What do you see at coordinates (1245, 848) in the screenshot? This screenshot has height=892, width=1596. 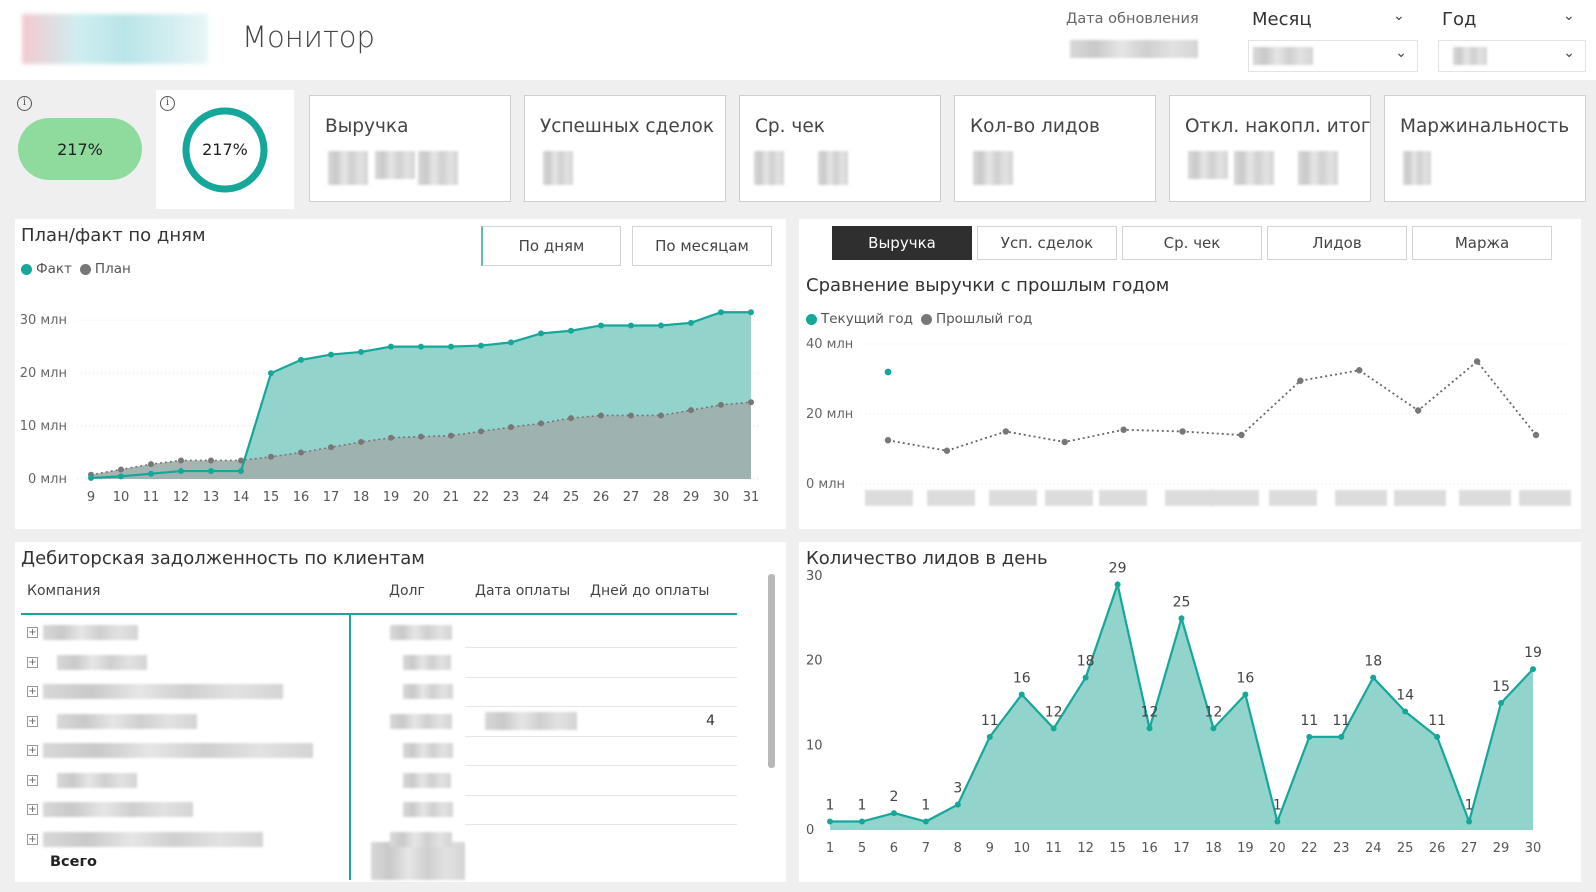 I see `x-tick-label: 19` at bounding box center [1245, 848].